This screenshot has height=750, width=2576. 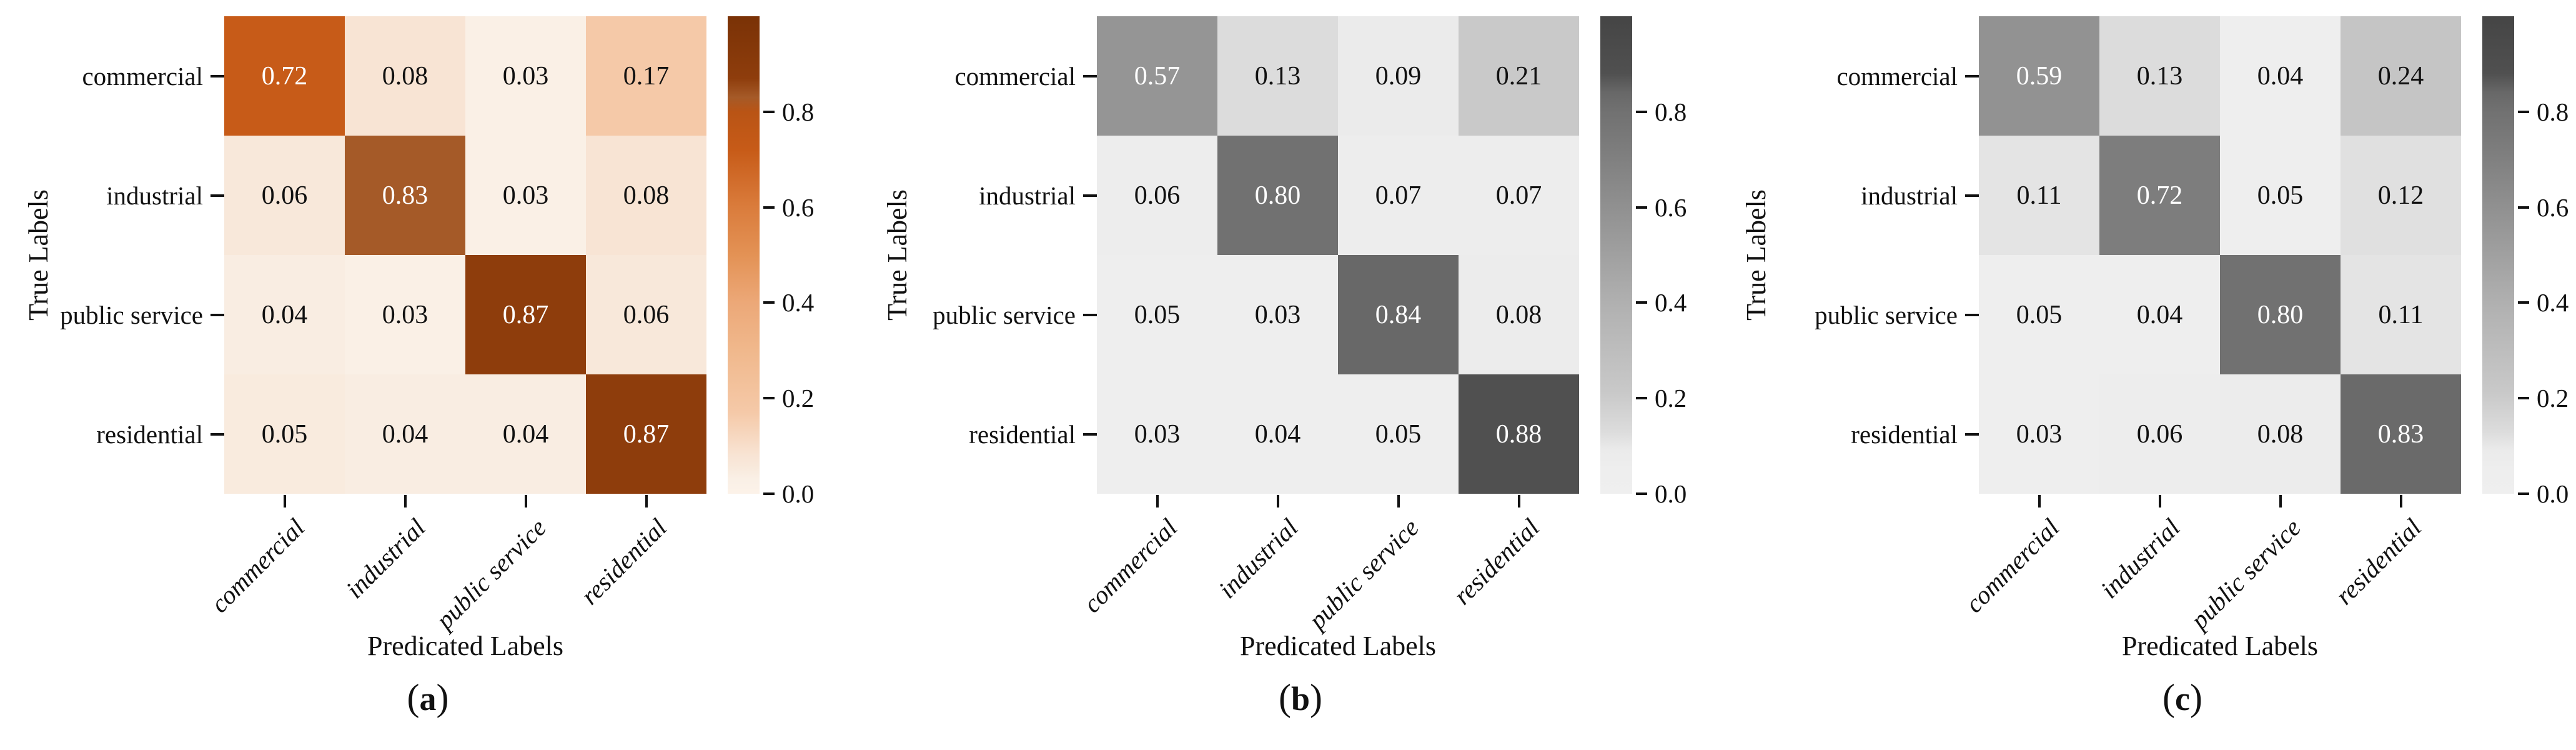 What do you see at coordinates (2182, 697) in the screenshot?
I see `panel-caption: (c)` at bounding box center [2182, 697].